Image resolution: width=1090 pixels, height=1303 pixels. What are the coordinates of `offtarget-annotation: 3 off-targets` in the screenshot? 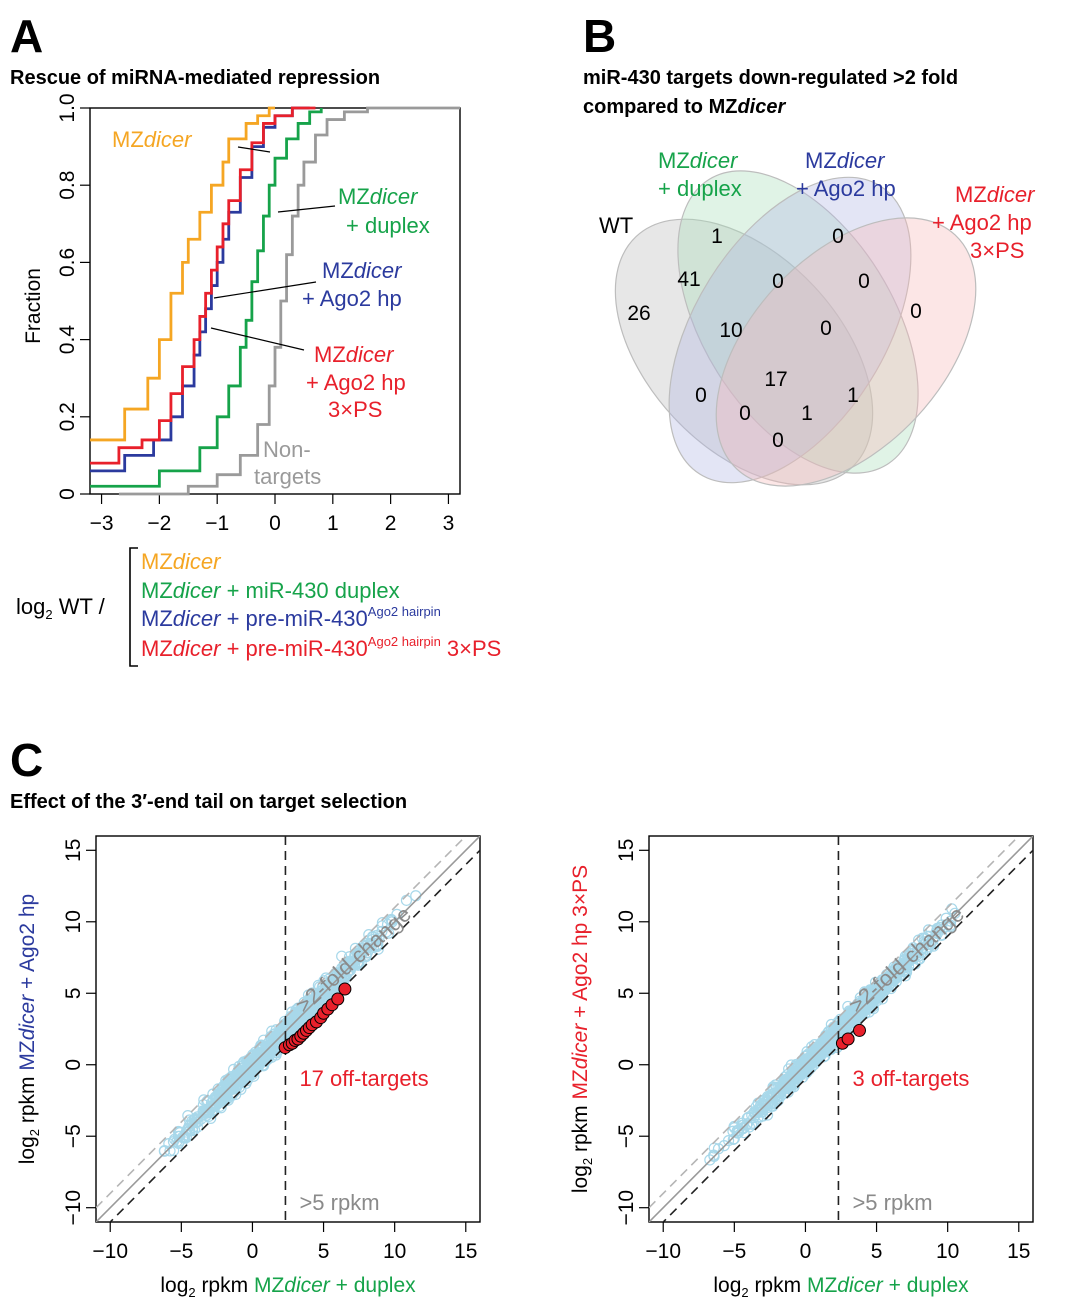 It's located at (910, 1078).